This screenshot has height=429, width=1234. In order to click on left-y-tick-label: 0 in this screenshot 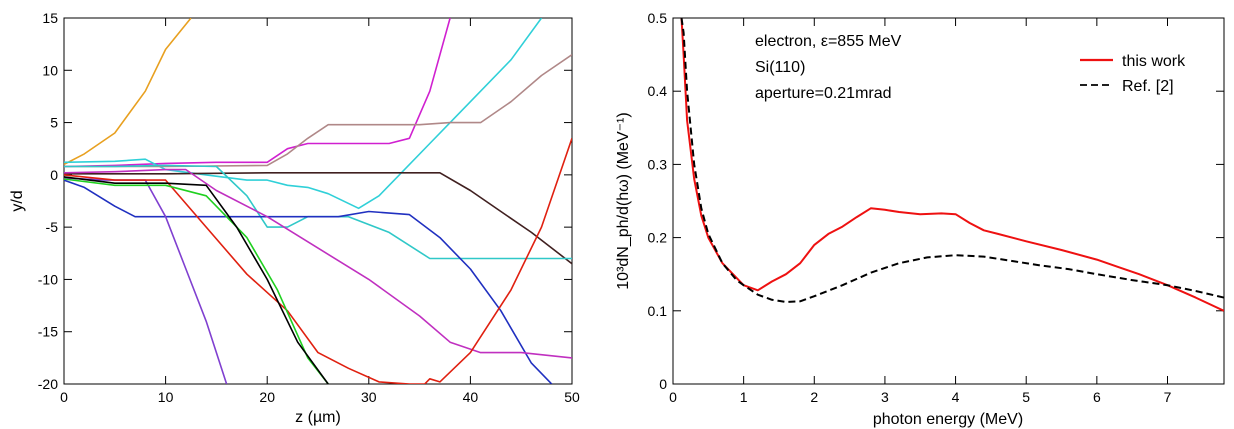, I will do `click(54, 175)`.